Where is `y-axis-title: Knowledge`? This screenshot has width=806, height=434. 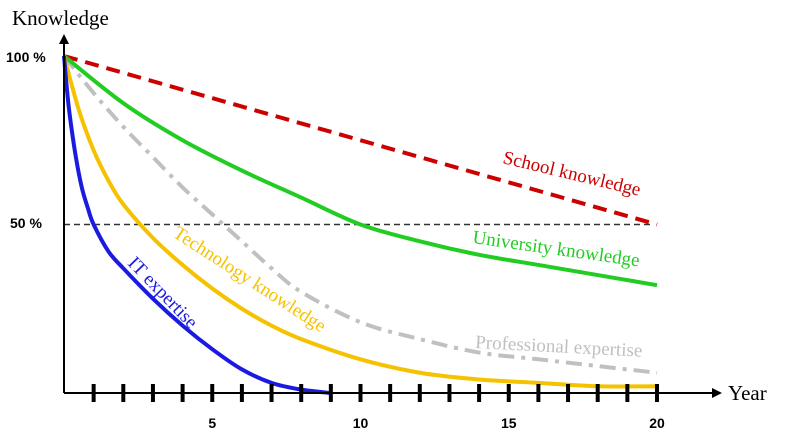
y-axis-title: Knowledge is located at coordinates (60, 18).